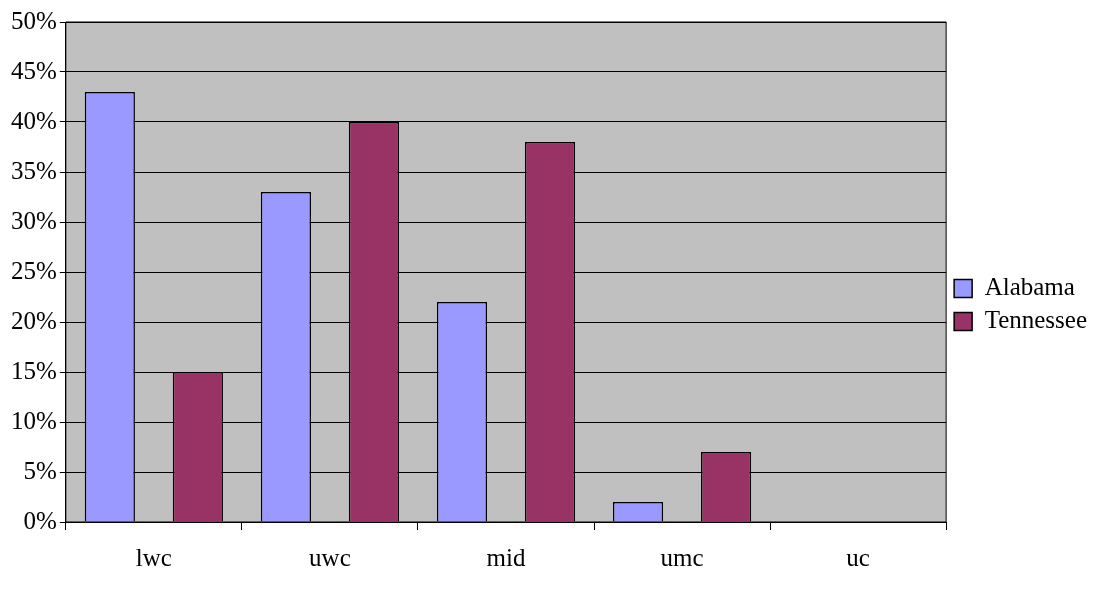  Describe the element at coordinates (153, 557) in the screenshot. I see `x-tick-label: lwc` at that location.